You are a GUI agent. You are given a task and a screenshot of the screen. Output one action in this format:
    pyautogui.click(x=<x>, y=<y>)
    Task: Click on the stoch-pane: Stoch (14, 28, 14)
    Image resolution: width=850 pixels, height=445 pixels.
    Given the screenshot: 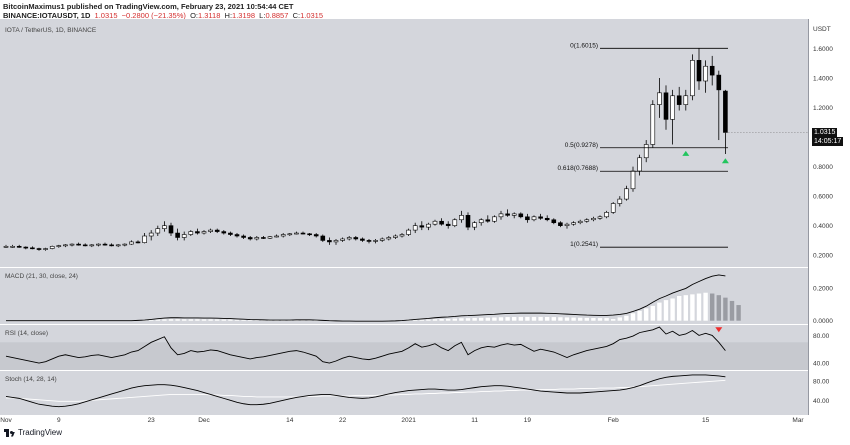 What is the action you would take?
    pyautogui.click(x=404, y=393)
    